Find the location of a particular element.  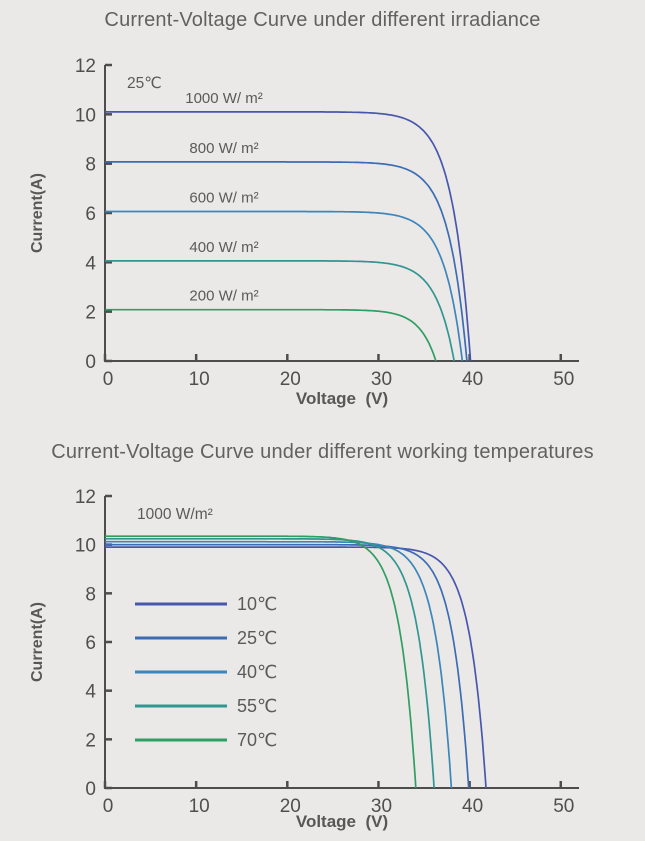

curve-600 W/ m² is located at coordinates (284, 286).